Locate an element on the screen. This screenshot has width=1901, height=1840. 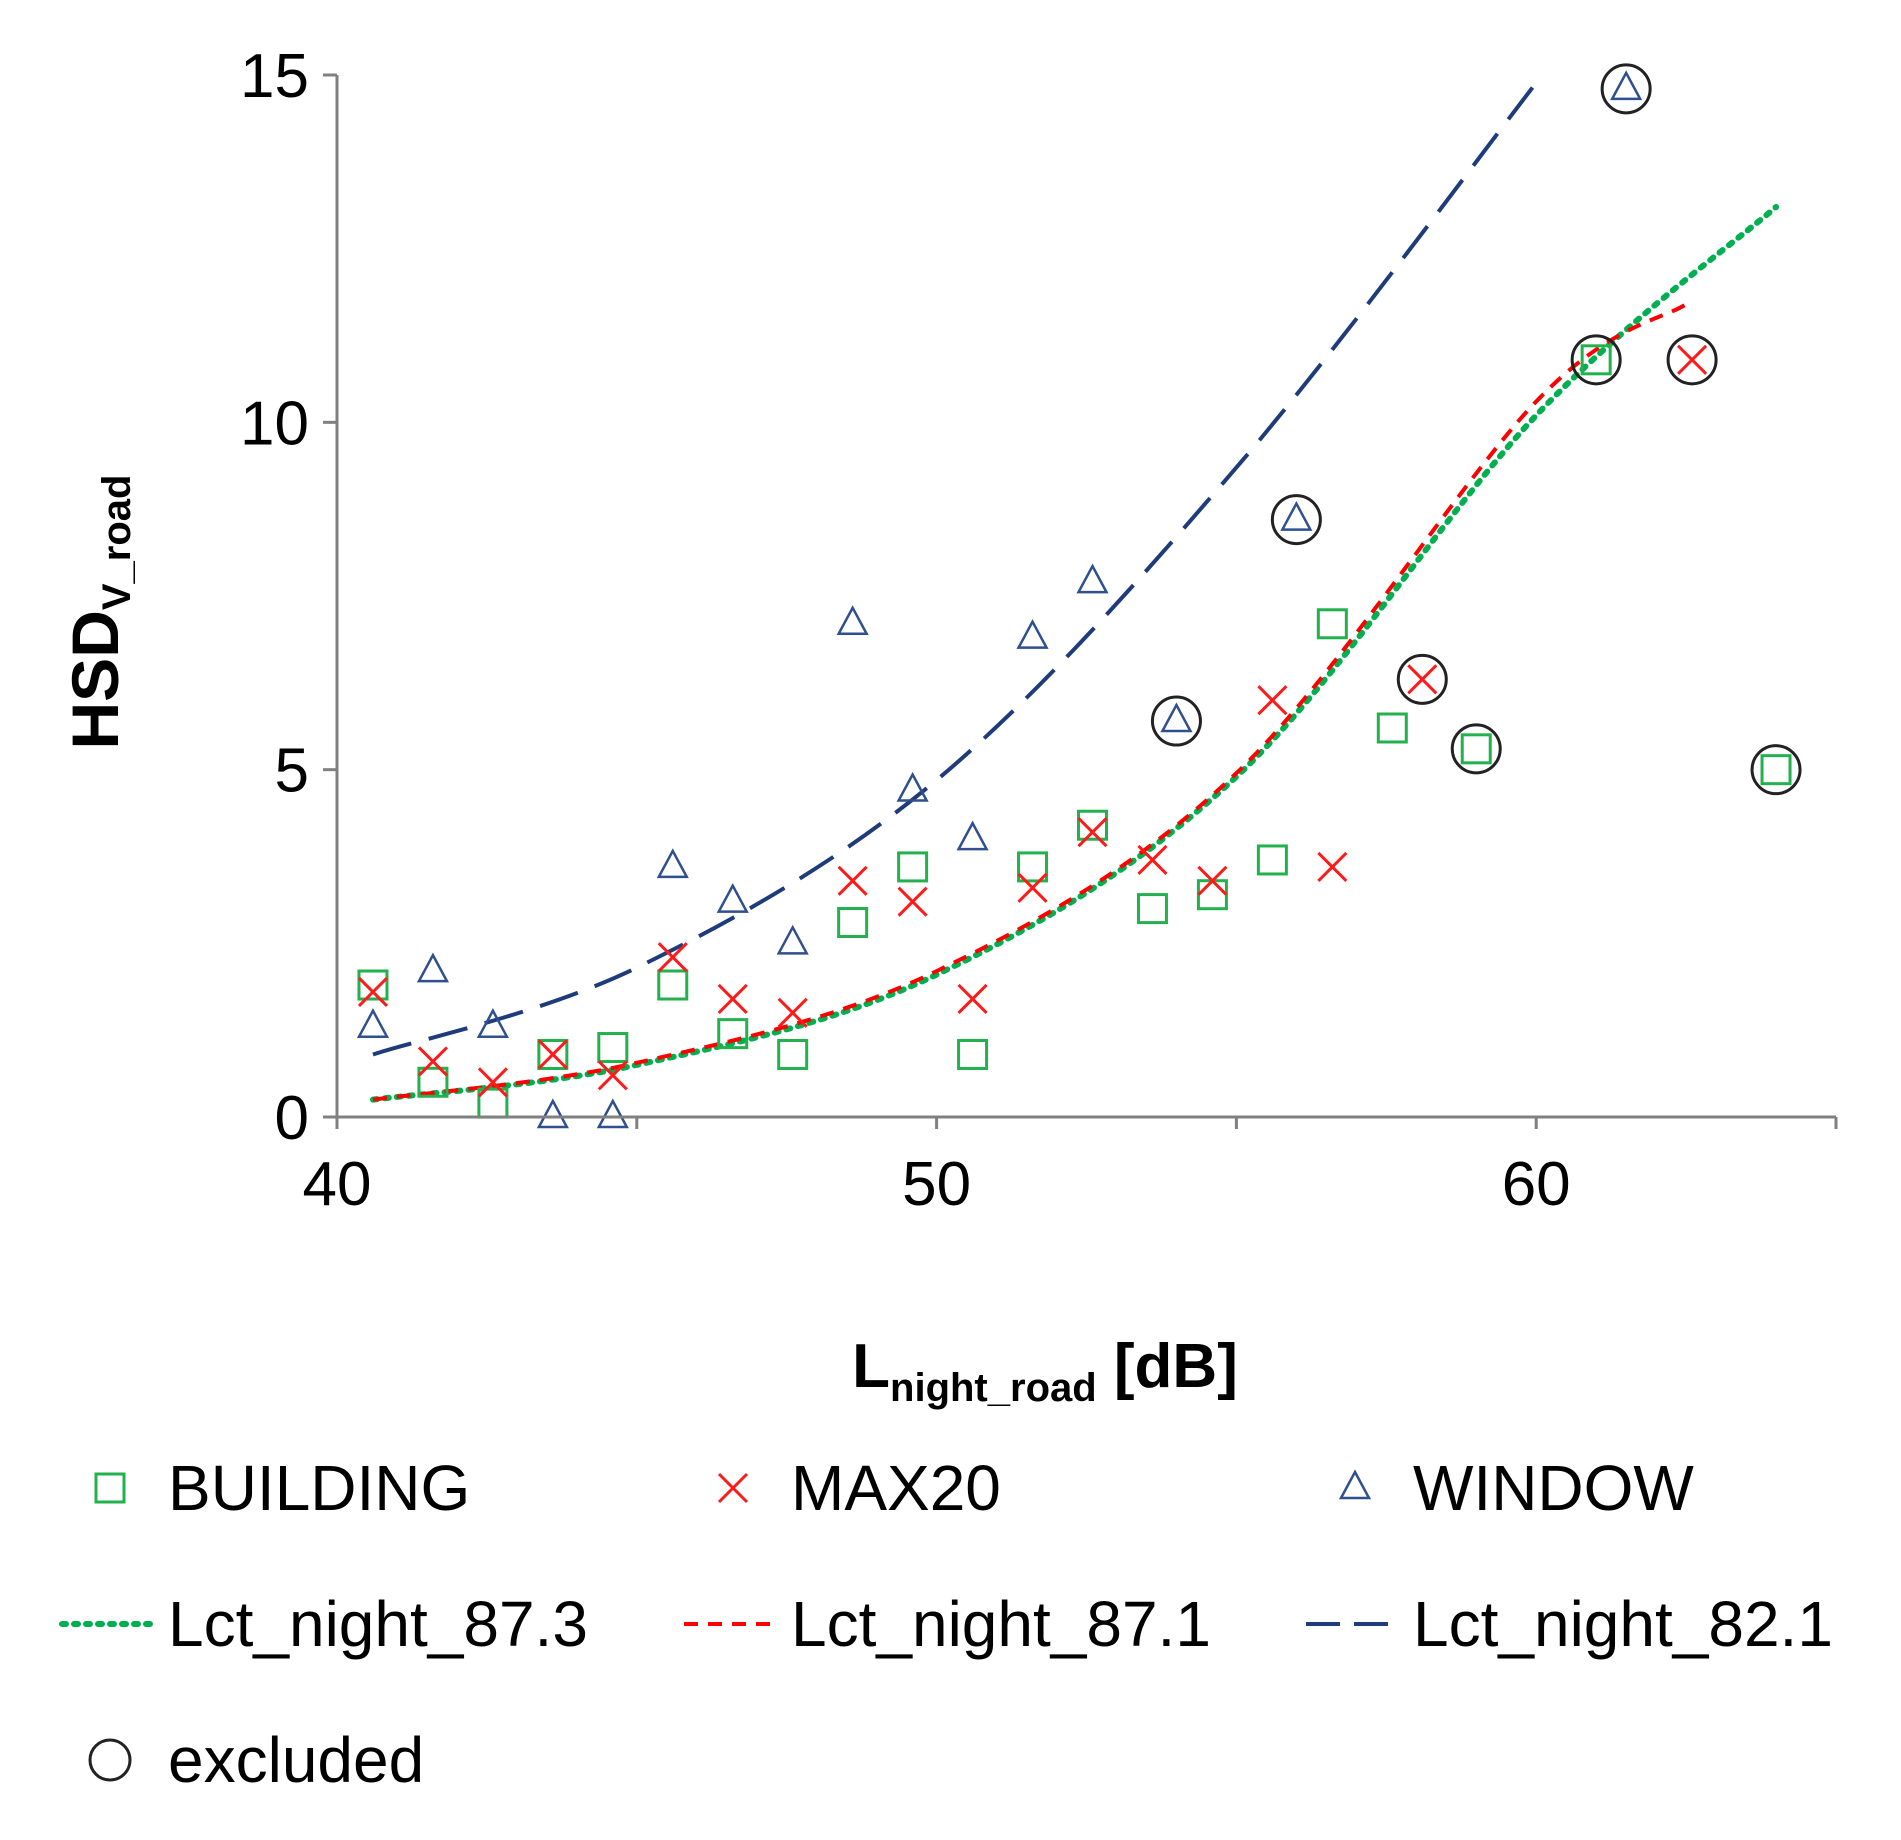
legend-marker-max20 is located at coordinates (733, 1488).